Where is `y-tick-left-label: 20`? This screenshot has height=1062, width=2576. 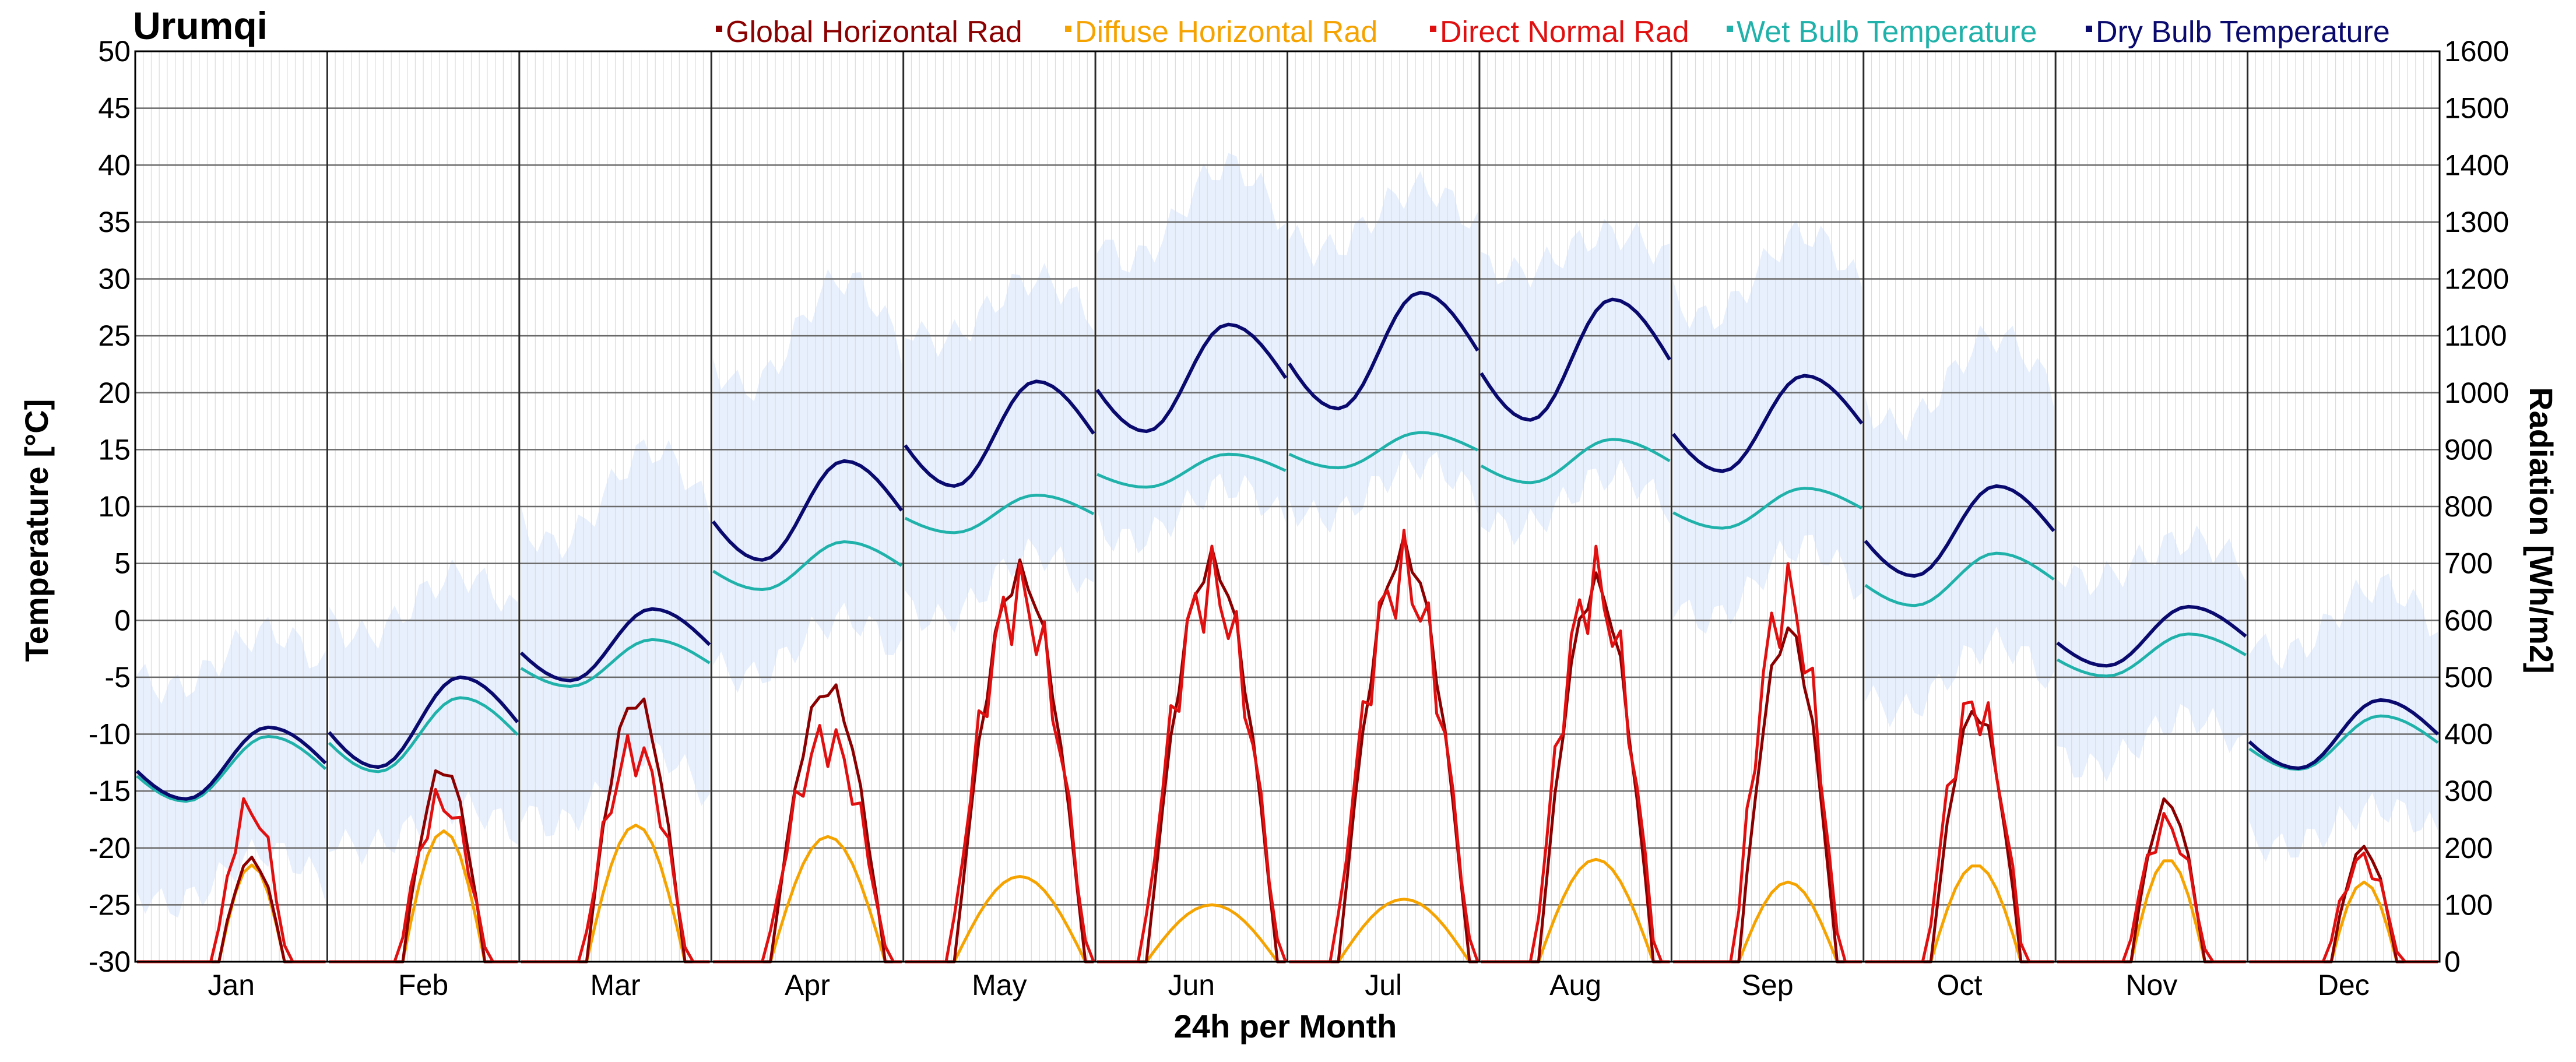
y-tick-left-label: 20 is located at coordinates (114, 393).